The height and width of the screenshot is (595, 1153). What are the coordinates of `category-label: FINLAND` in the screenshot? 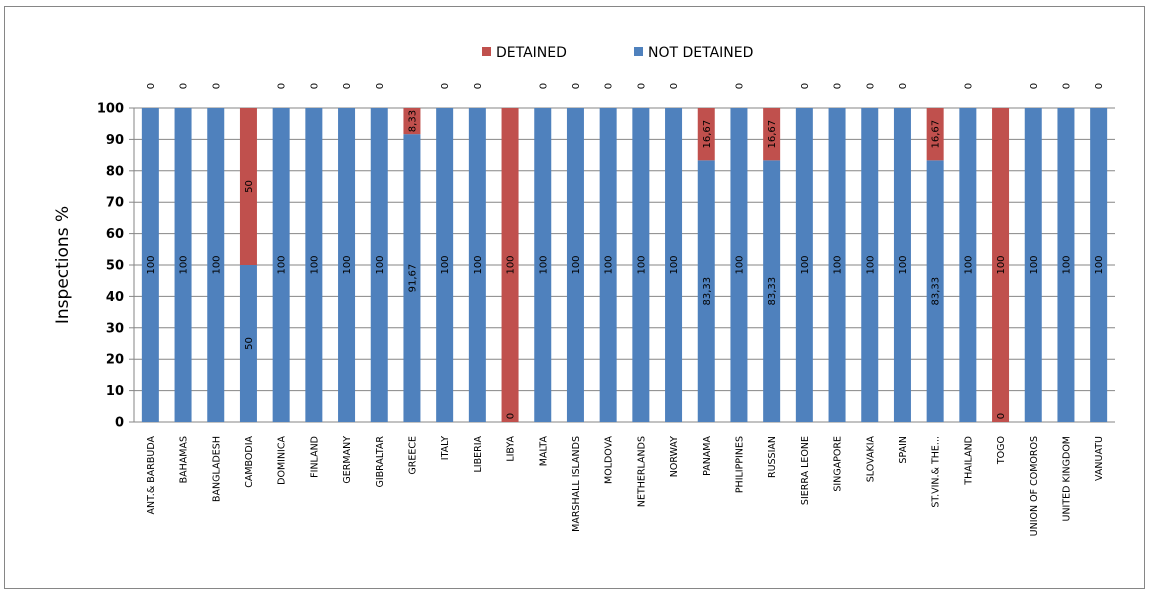 It's located at (314, 457).